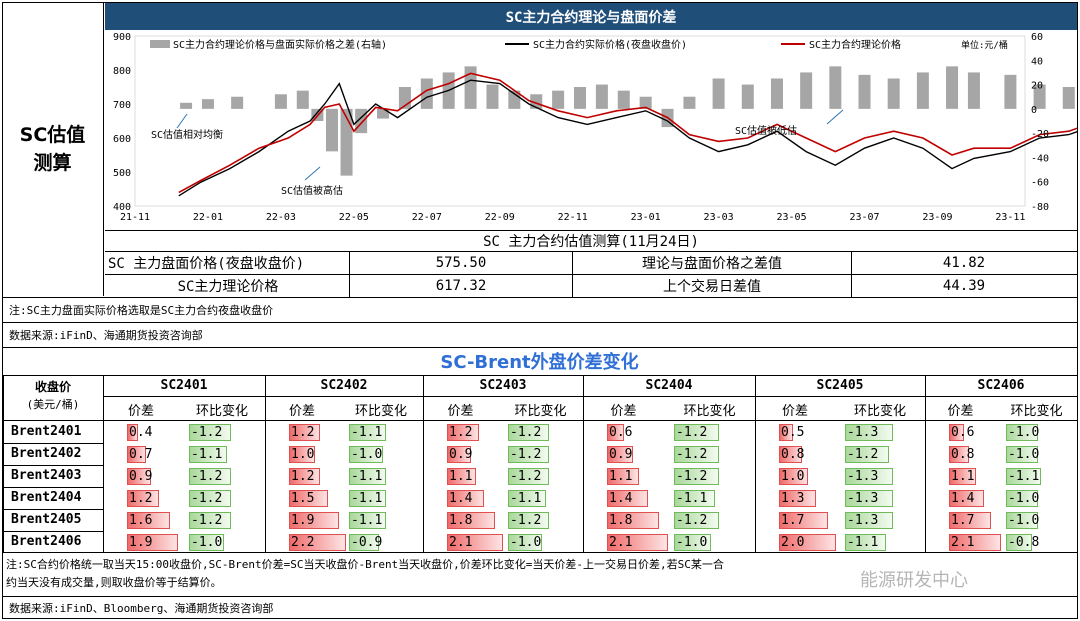 The image size is (1080, 621). Describe the element at coordinates (1001, 385) in the screenshot. I see `contract-header: SC2406` at that location.